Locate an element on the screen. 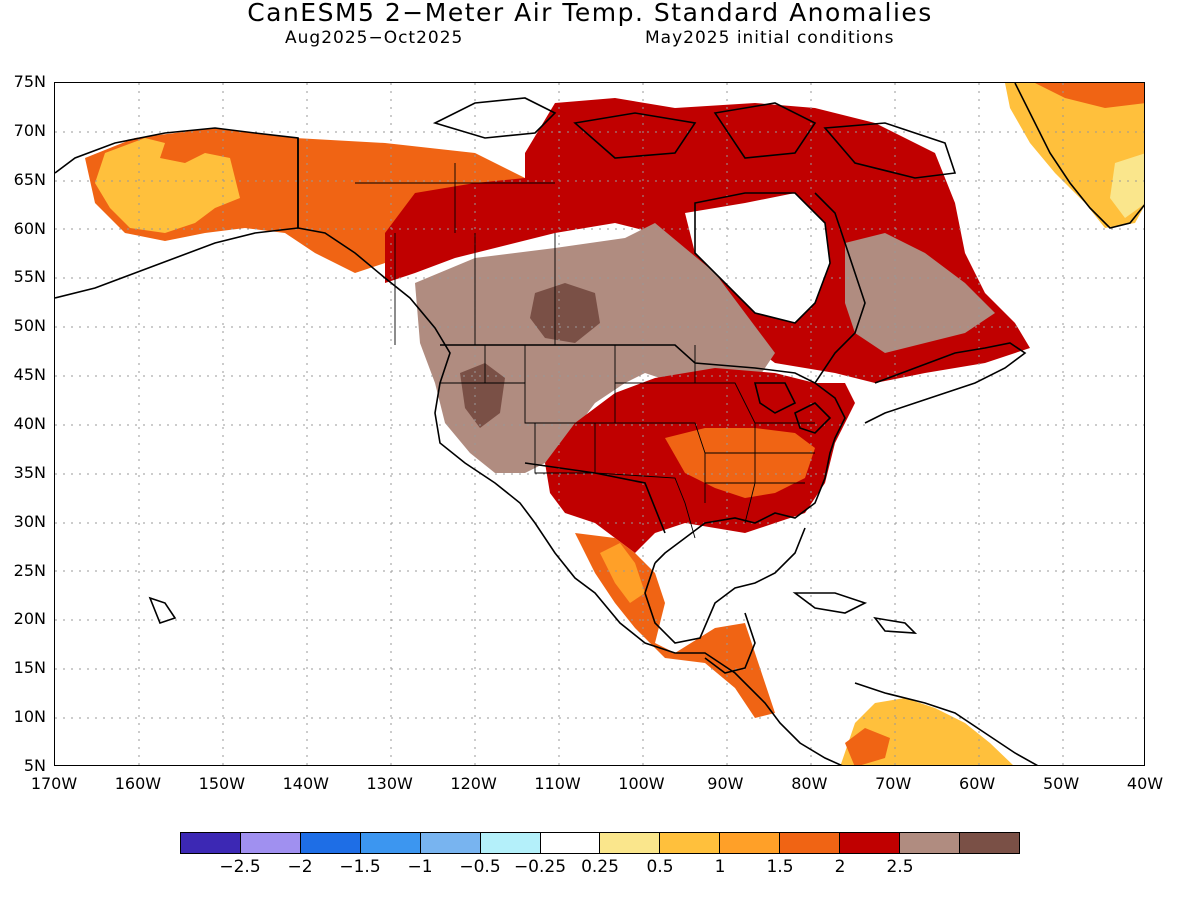  latitude-label: 50N is located at coordinates (29, 326).